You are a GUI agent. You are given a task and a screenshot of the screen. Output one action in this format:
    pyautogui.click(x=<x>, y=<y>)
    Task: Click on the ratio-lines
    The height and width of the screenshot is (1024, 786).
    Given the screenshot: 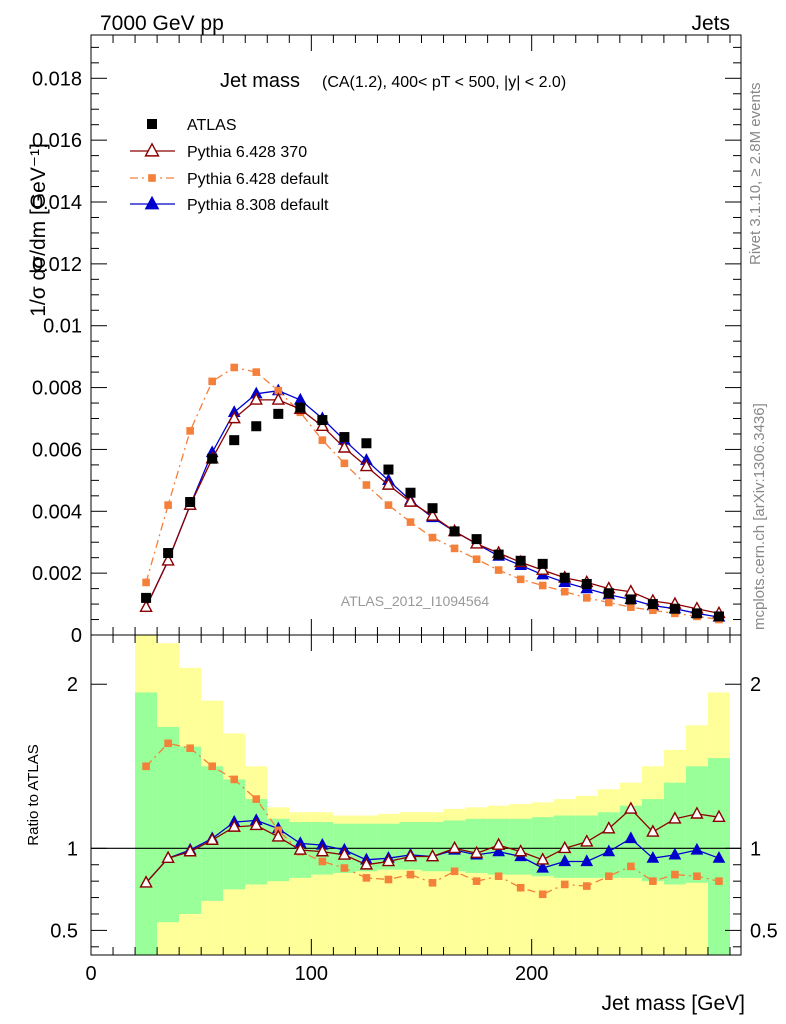 What is the action you would take?
    pyautogui.click(x=432, y=819)
    